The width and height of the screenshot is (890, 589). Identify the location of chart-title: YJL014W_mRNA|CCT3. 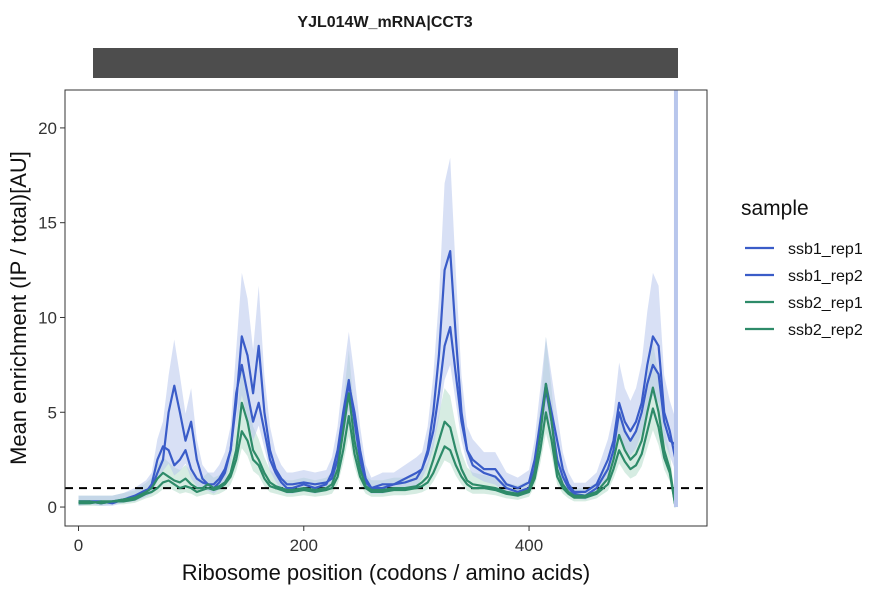
(384, 22).